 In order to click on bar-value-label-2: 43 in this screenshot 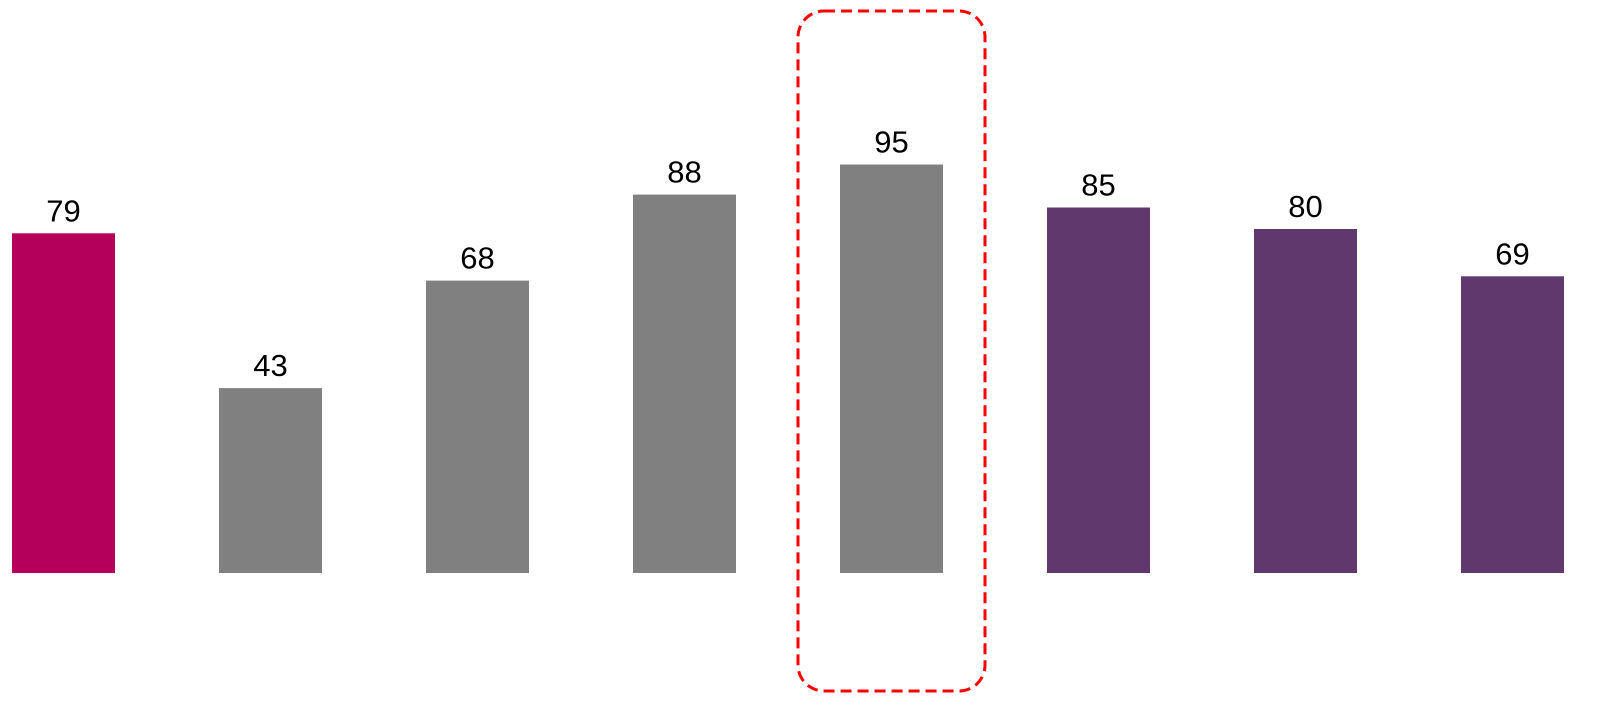, I will do `click(270, 365)`.